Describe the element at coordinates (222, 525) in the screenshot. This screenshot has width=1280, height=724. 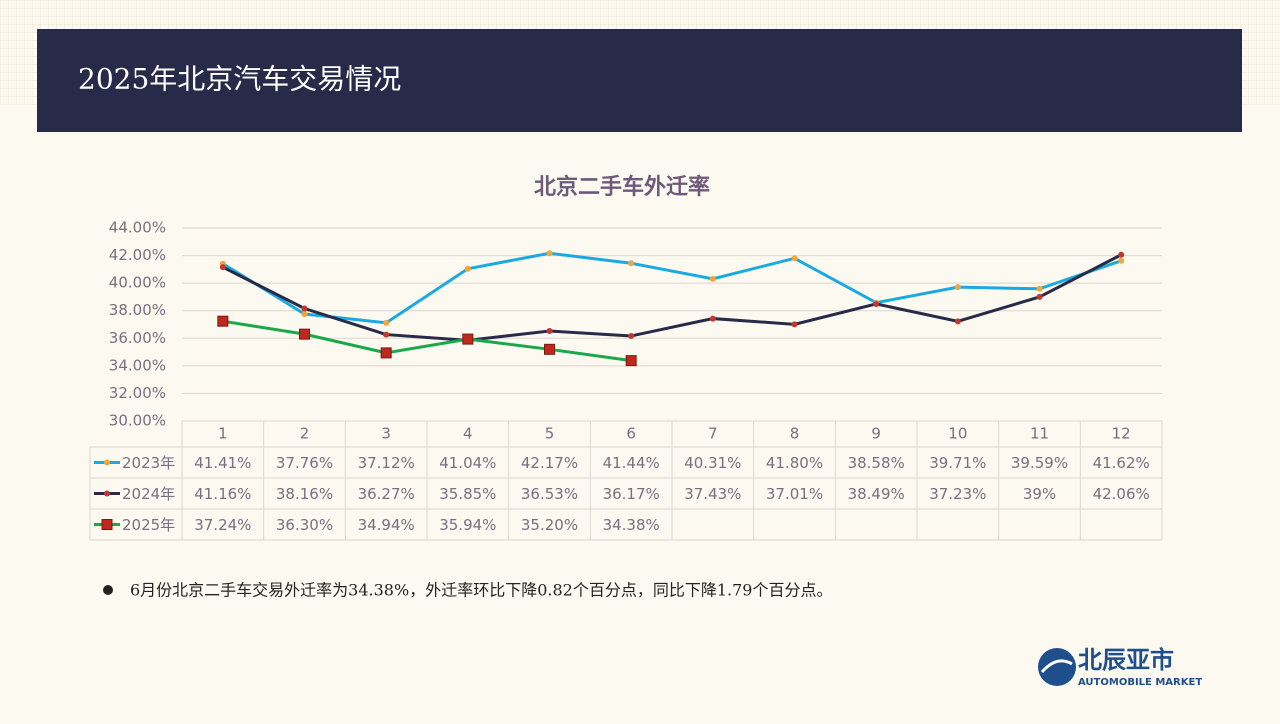
I see `value-label: 37.24%` at that location.